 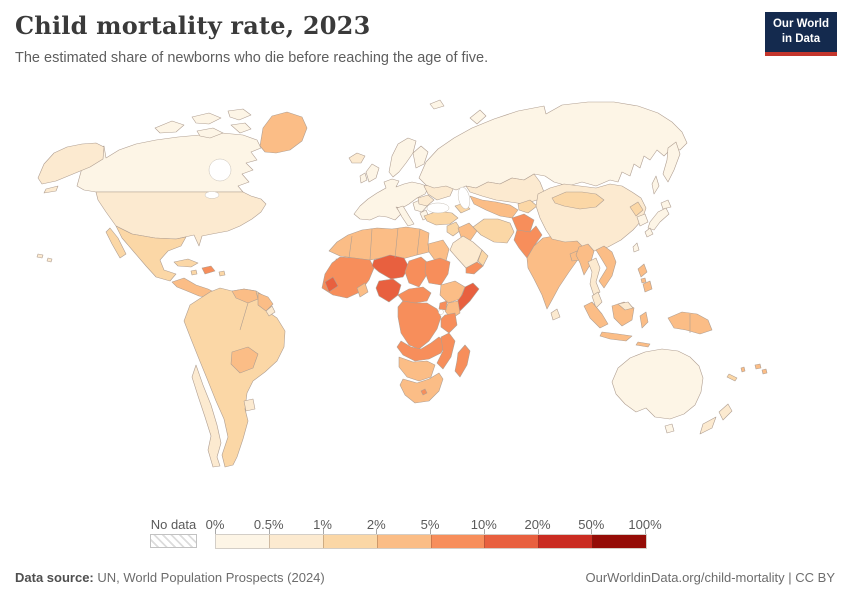 What do you see at coordinates (208, 270) in the screenshot?
I see `country-haiti-dominican` at bounding box center [208, 270].